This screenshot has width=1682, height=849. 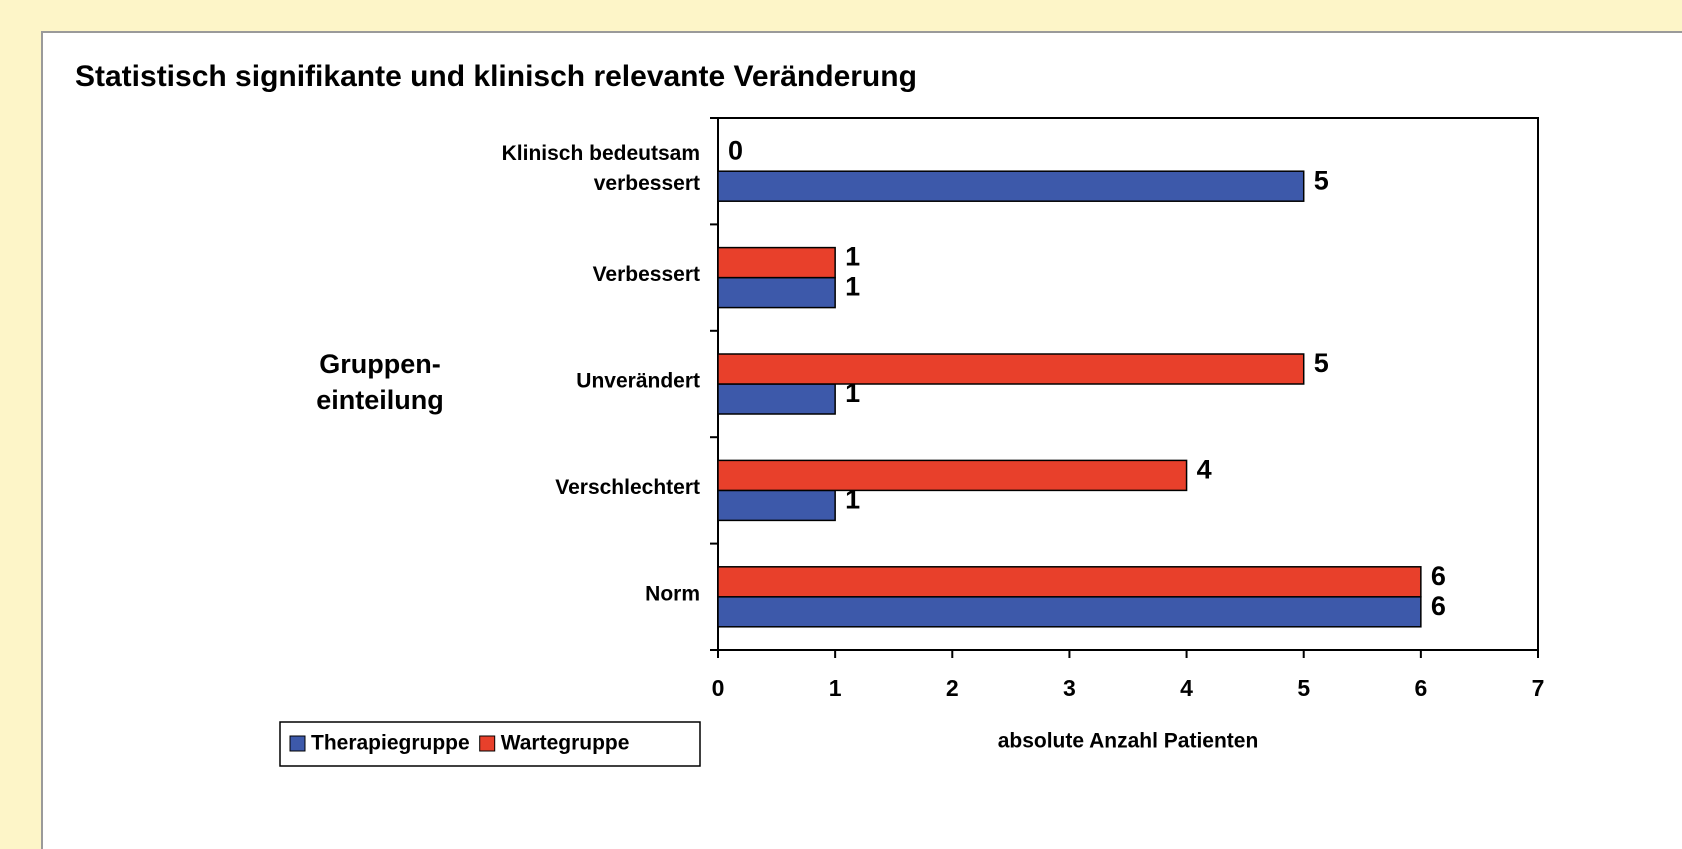 I want to click on value-label: 0, so click(x=735, y=150).